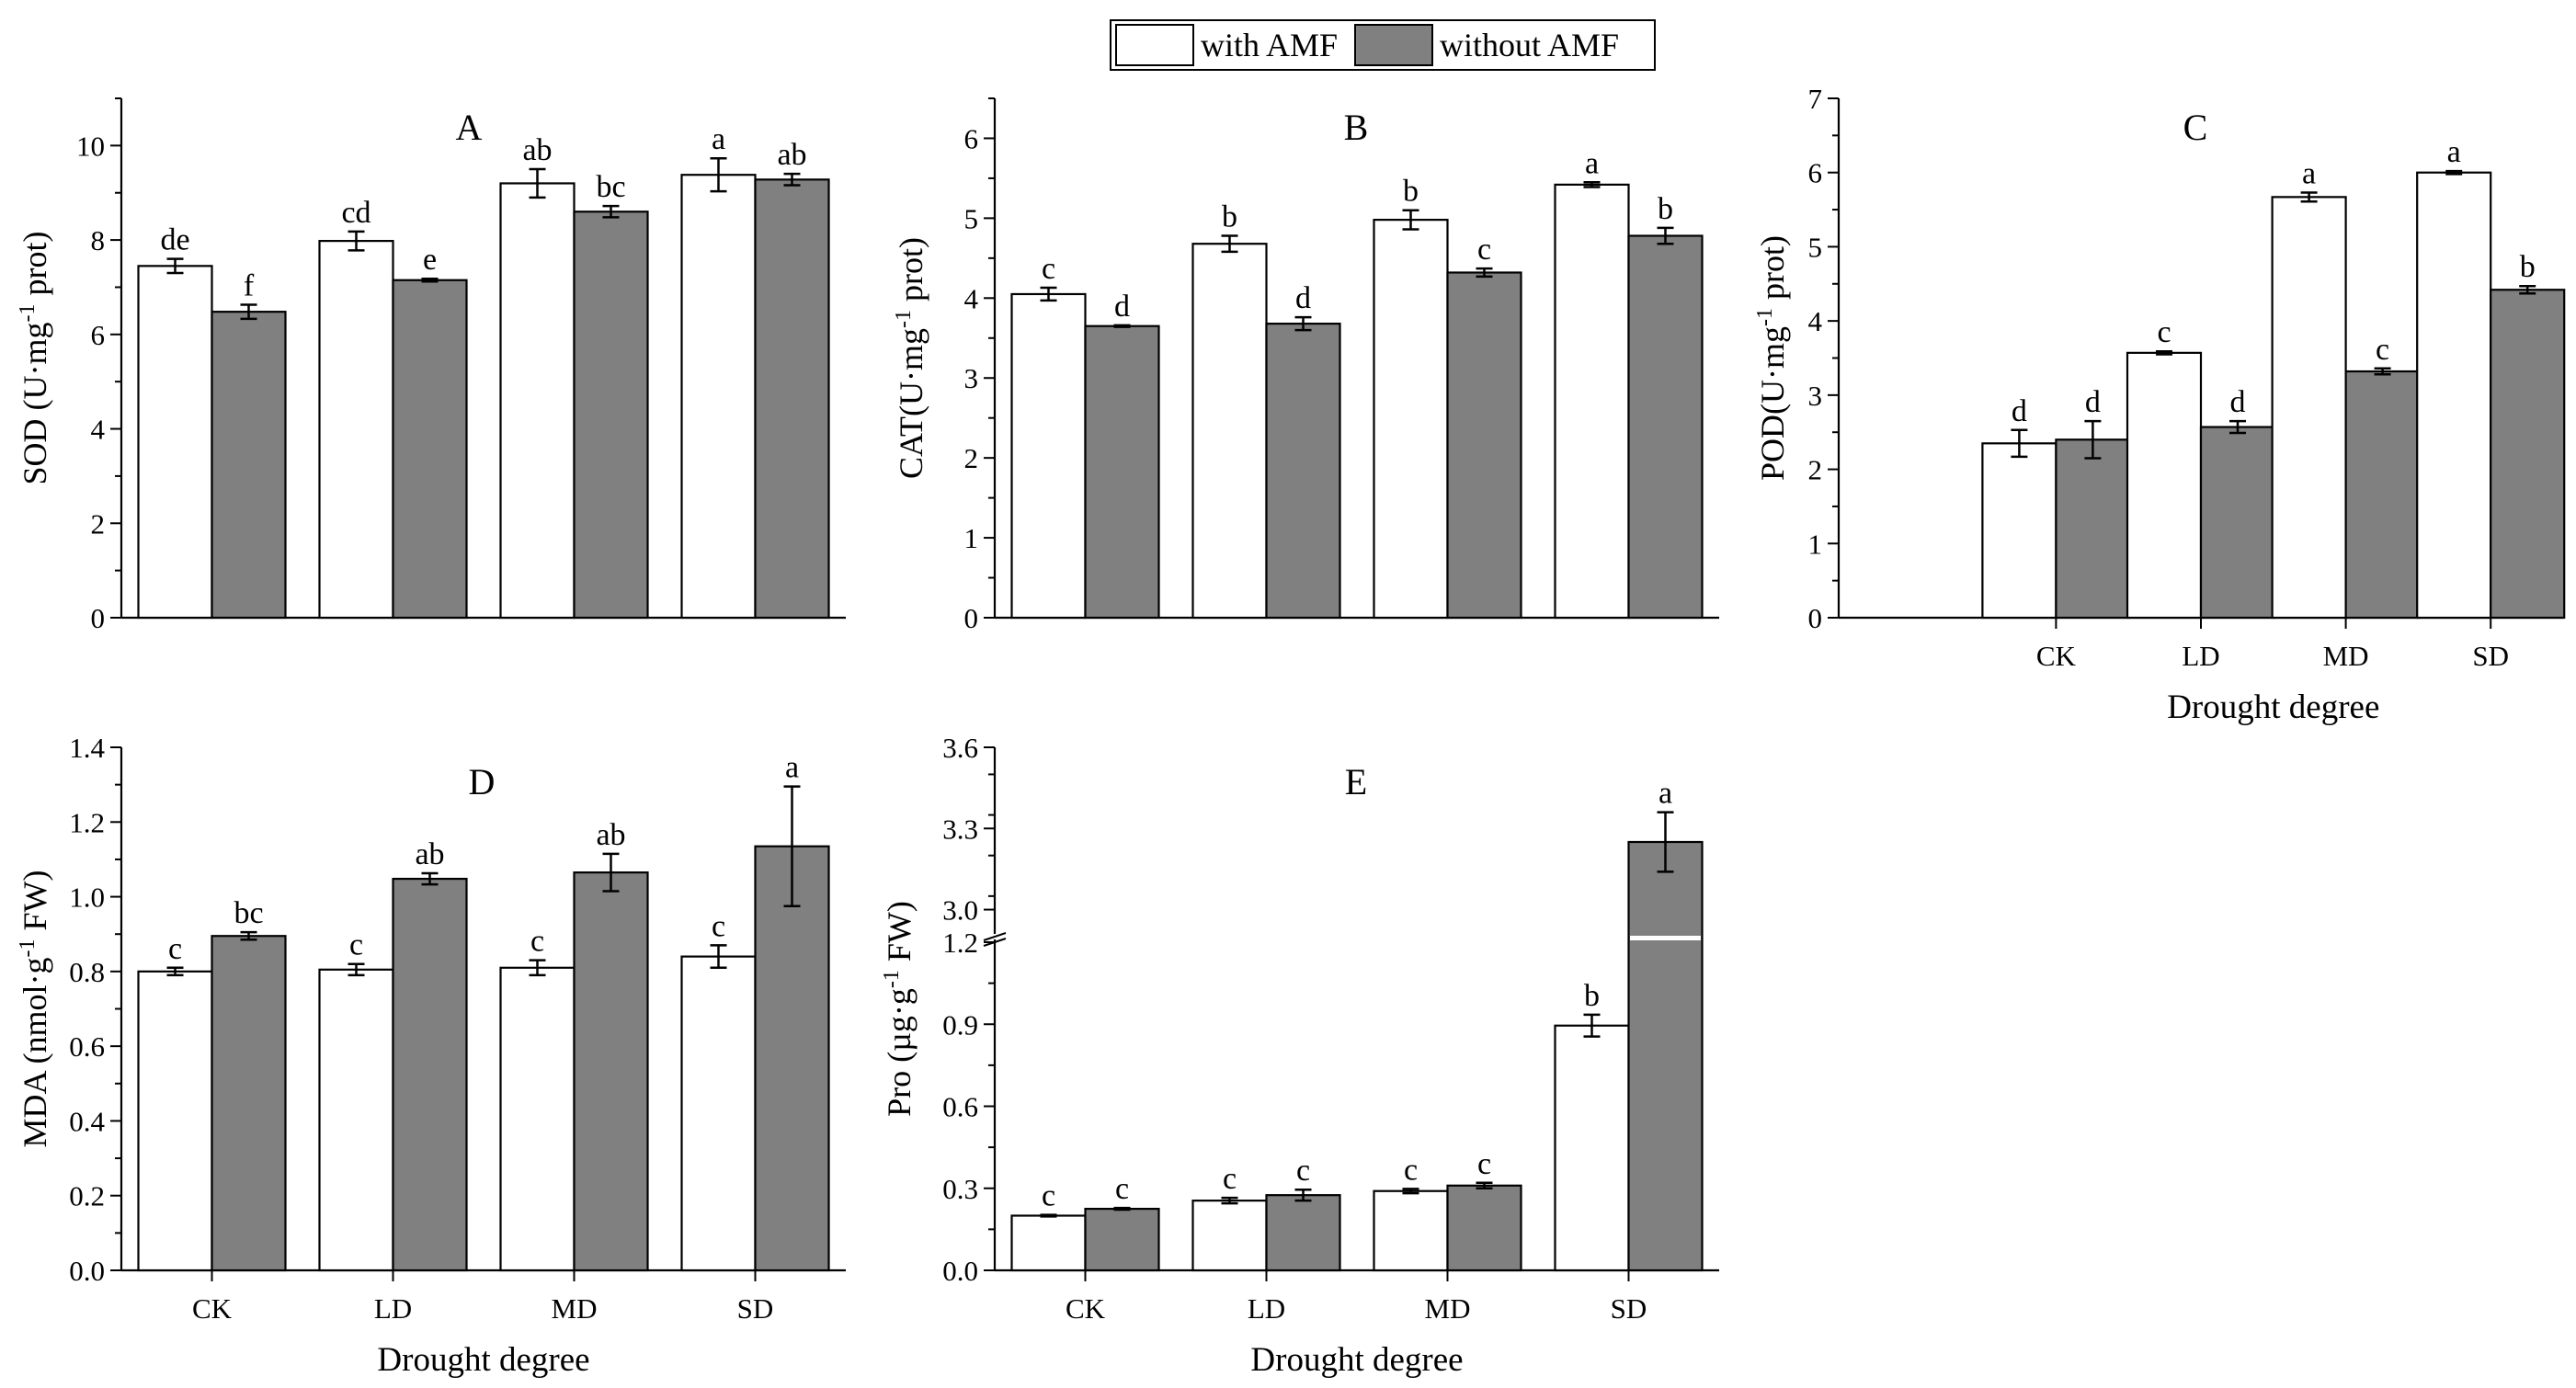 Image resolution: width=2576 pixels, height=1388 pixels. Describe the element at coordinates (1393, 45) in the screenshot. I see `legend-swatch-without-amf` at that location.